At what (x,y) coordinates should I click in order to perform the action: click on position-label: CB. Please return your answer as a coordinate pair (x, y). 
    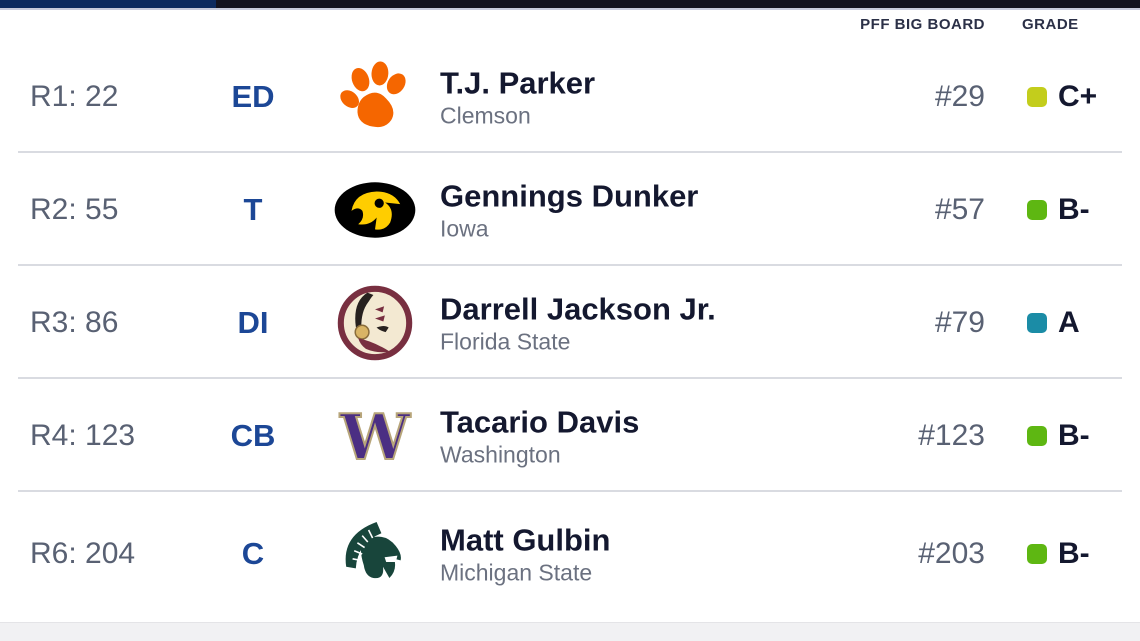
    Looking at the image, I should click on (253, 435).